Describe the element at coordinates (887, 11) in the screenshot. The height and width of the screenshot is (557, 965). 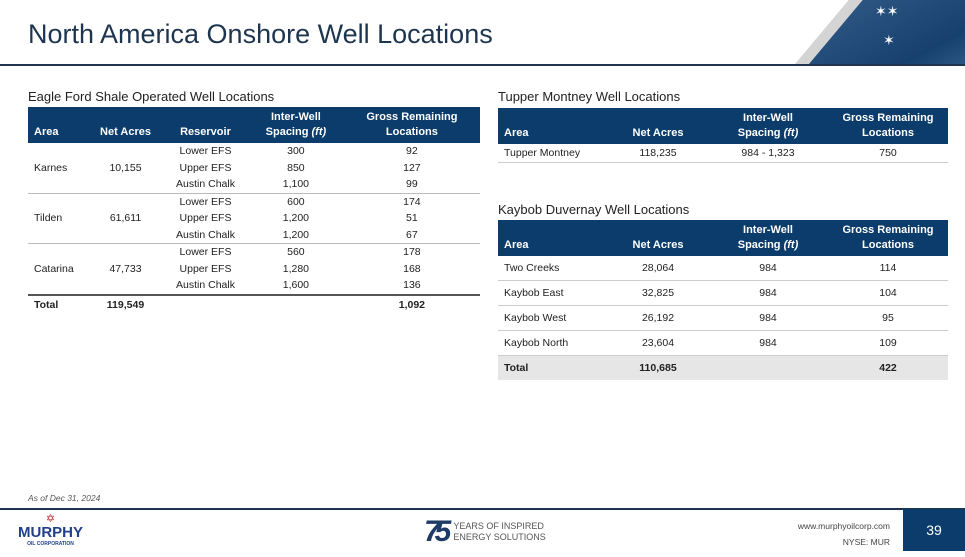
I see `star-icon: ✶✶` at that location.